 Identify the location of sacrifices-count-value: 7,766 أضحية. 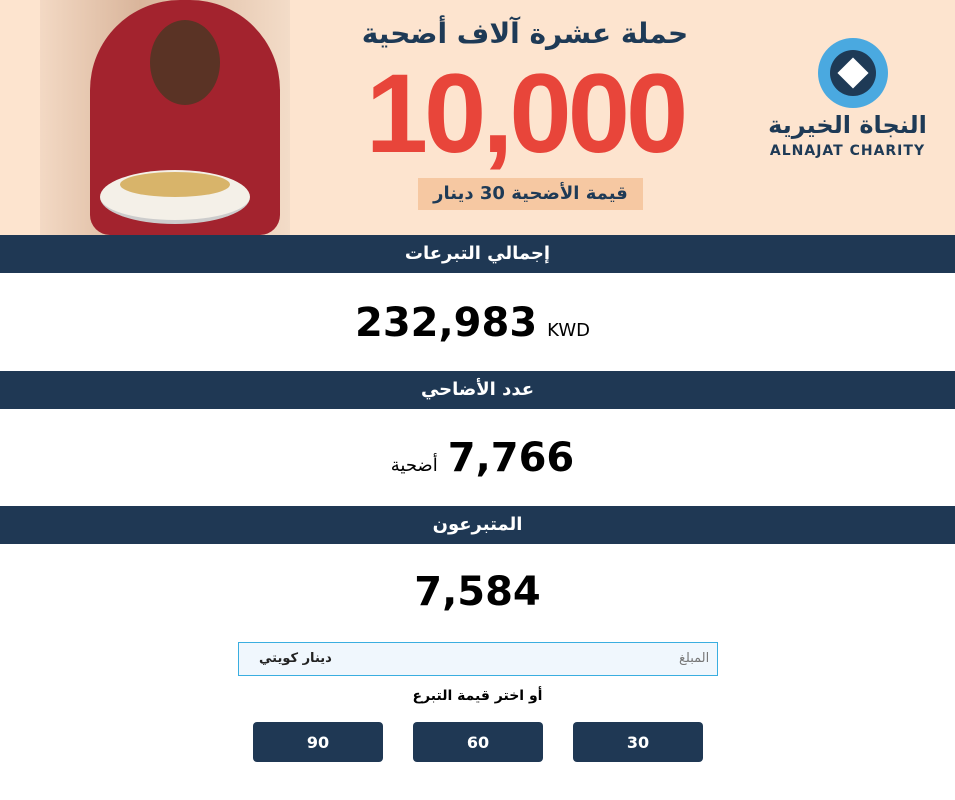
(477, 458).